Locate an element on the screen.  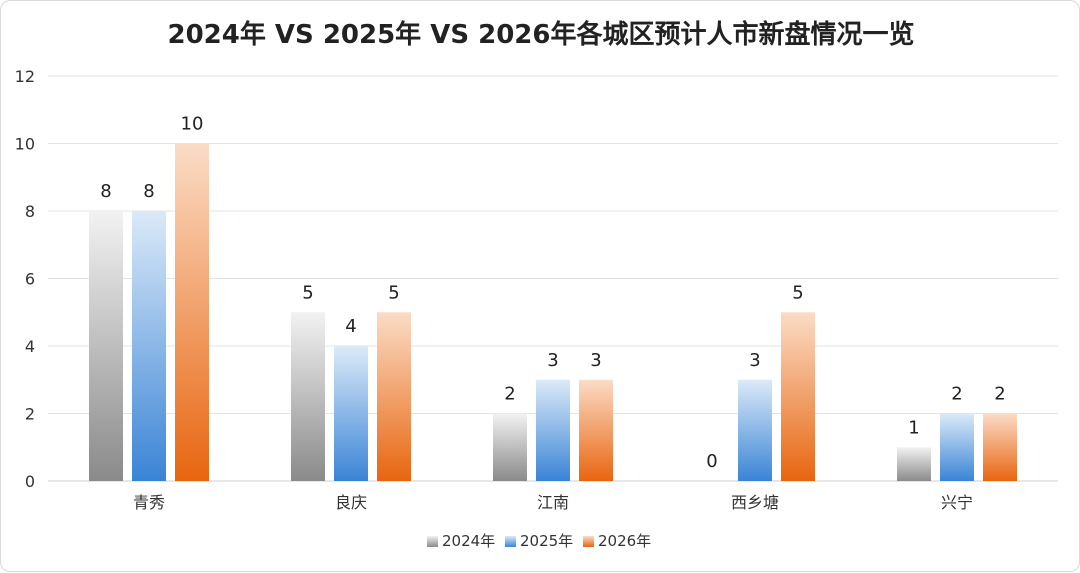
bar-2026年-青秀 is located at coordinates (192, 312).